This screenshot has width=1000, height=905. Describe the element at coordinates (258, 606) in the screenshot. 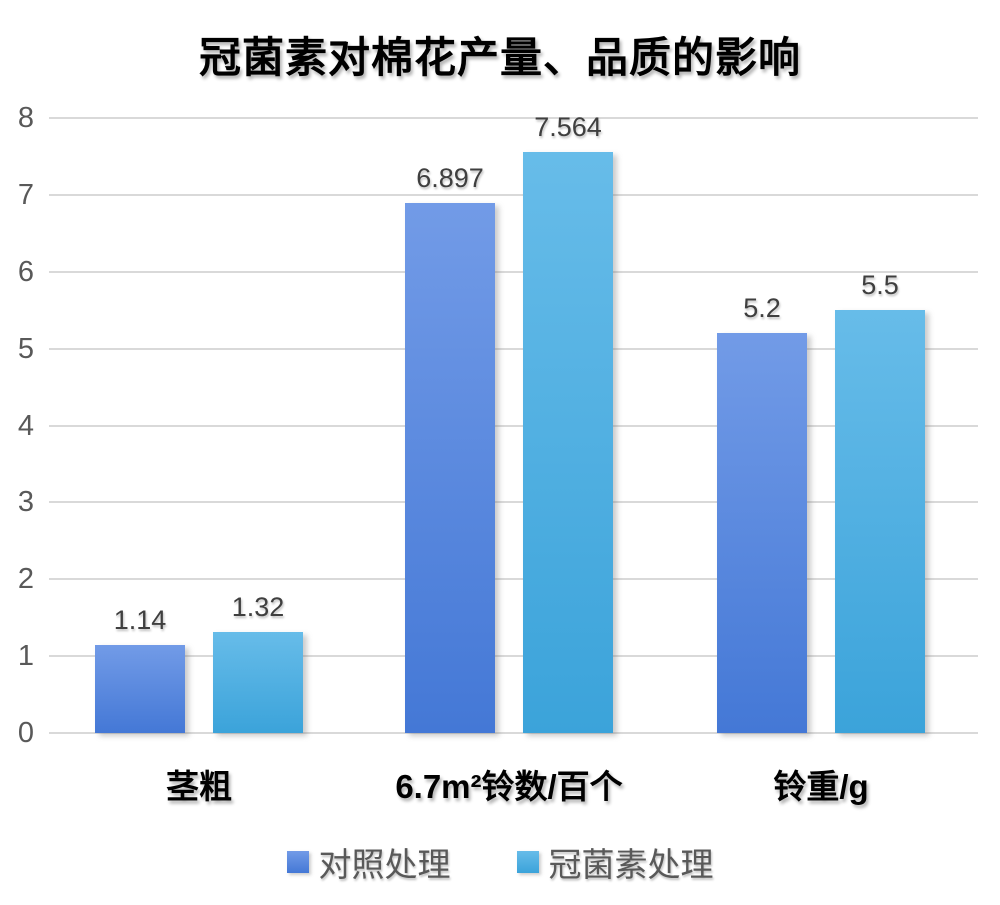

I see `bar-value-label: 1.32` at that location.